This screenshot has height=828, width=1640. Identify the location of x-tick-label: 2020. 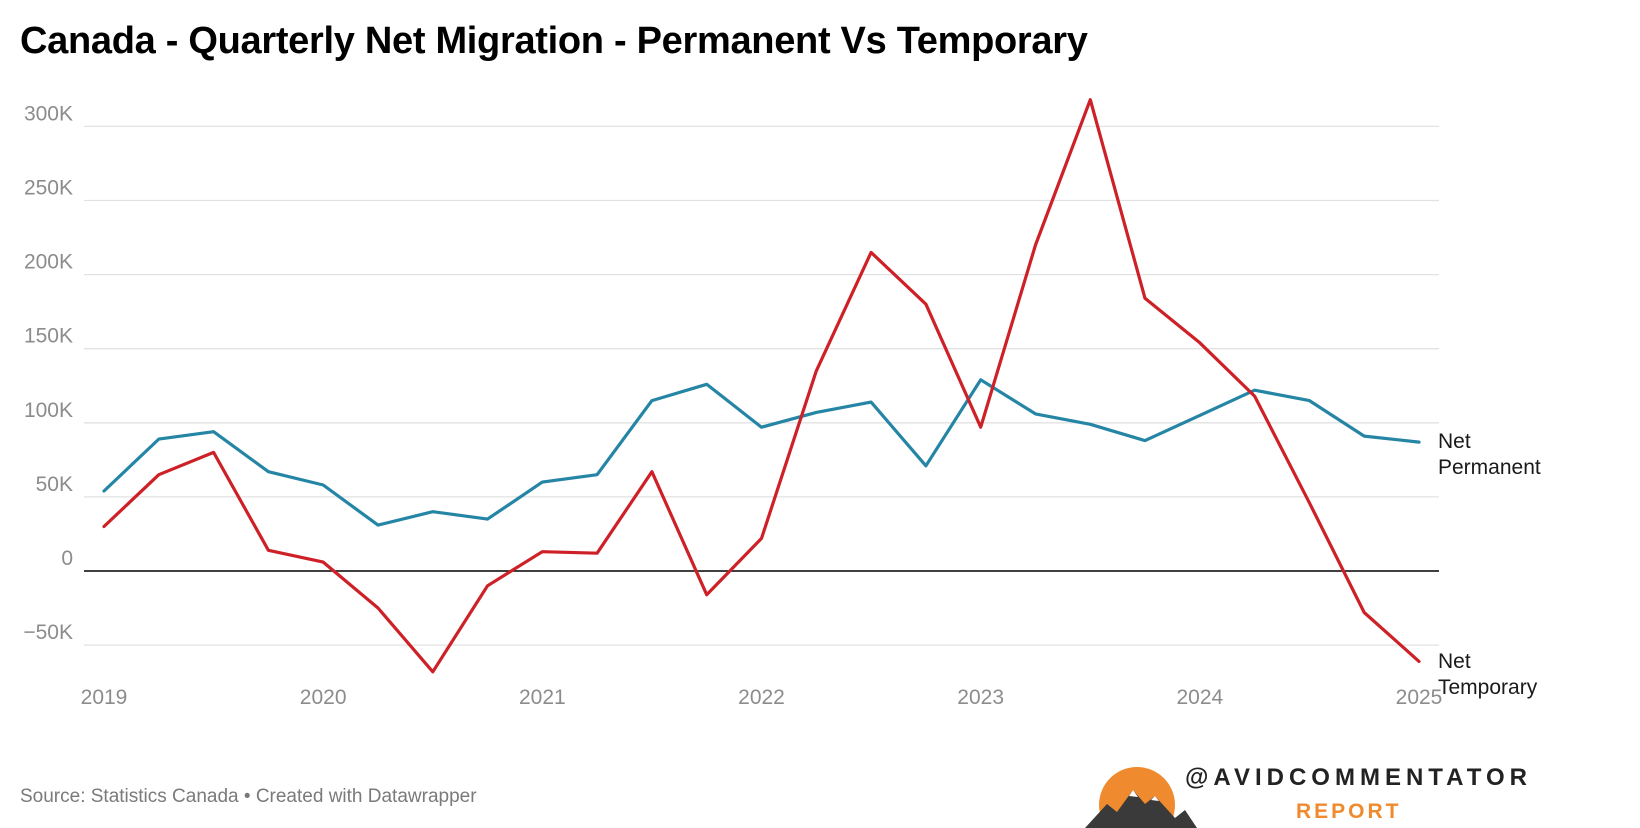
(323, 697).